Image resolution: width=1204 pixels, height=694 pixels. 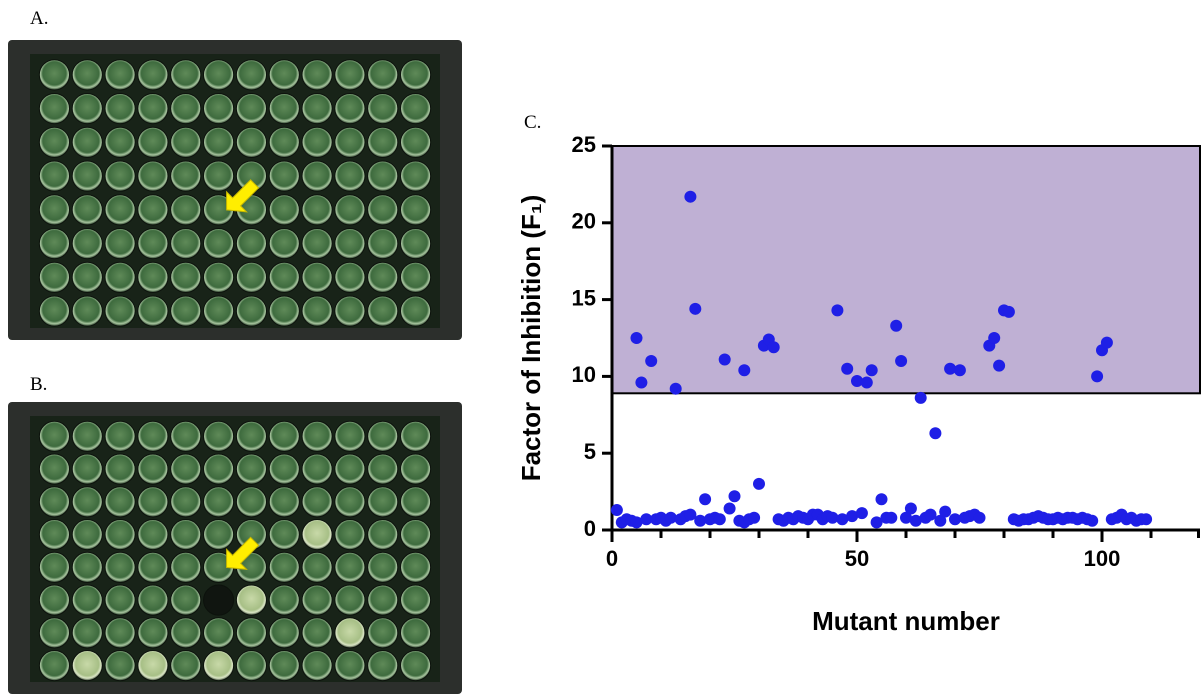 What do you see at coordinates (531, 338) in the screenshot?
I see `y-axis-title: Factor of Inhibition (F₁)` at bounding box center [531, 338].